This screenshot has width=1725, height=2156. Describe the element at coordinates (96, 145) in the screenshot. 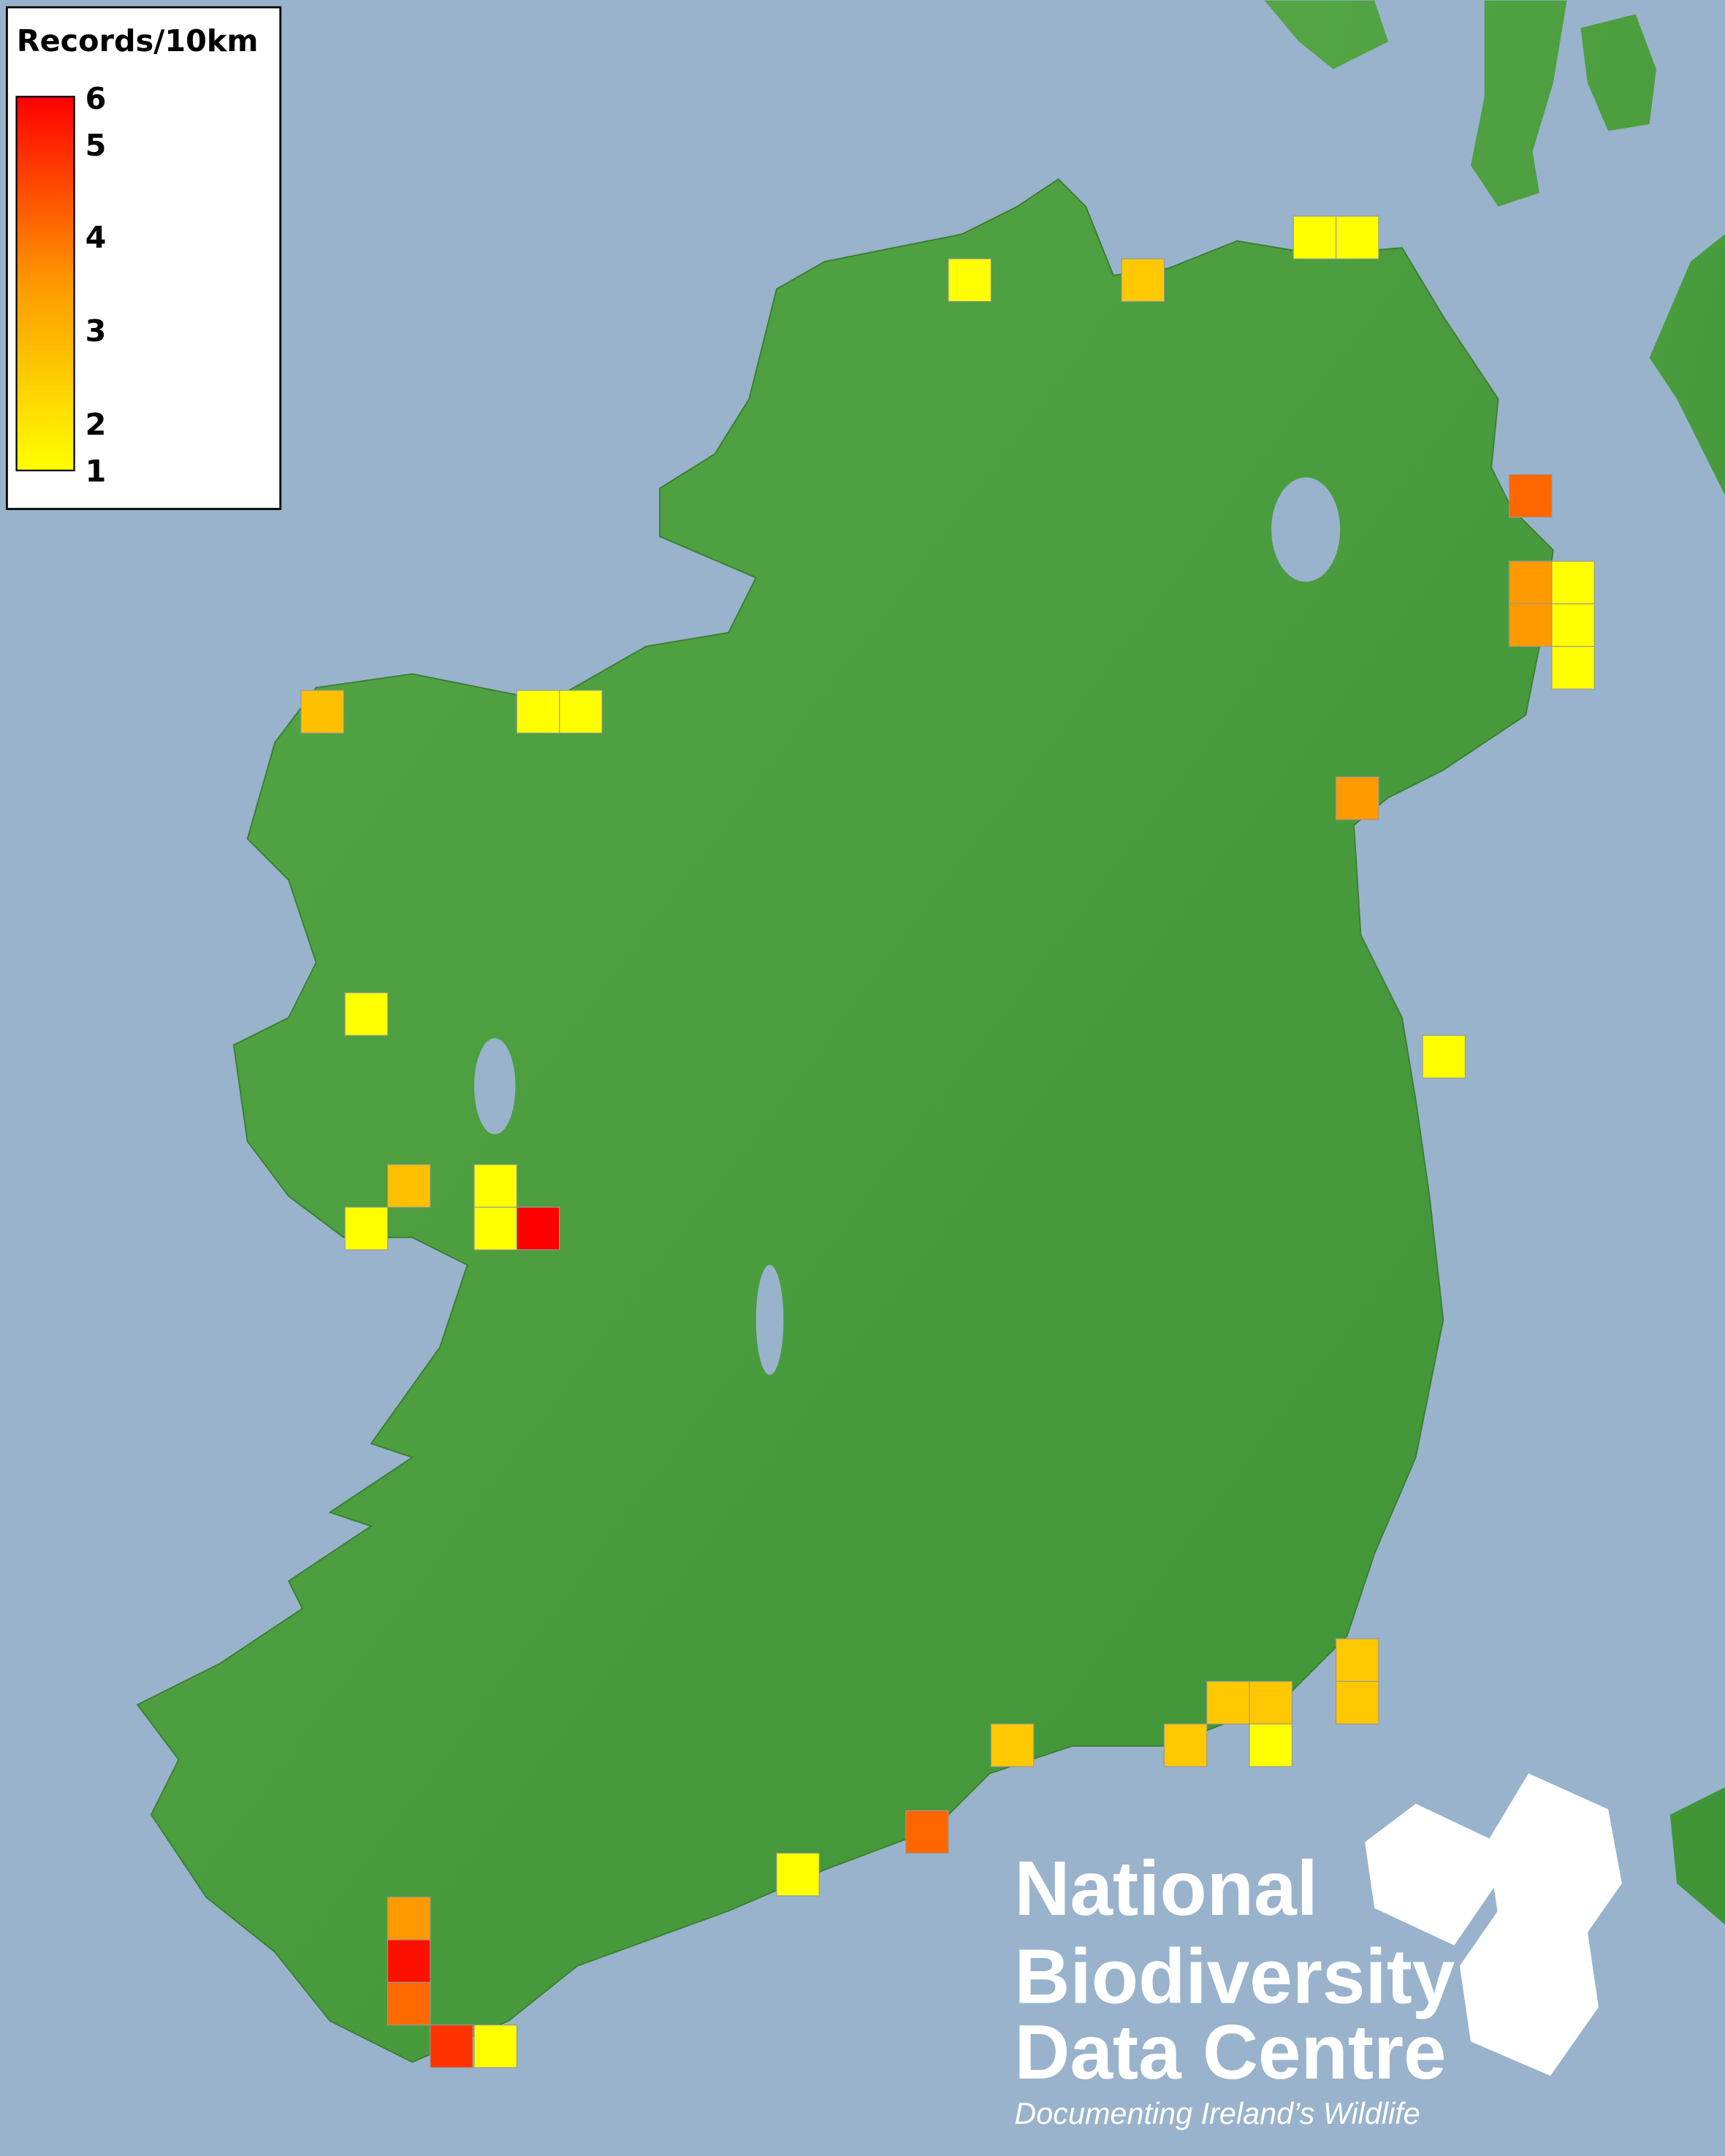

I see `legend-tick: 5` at that location.